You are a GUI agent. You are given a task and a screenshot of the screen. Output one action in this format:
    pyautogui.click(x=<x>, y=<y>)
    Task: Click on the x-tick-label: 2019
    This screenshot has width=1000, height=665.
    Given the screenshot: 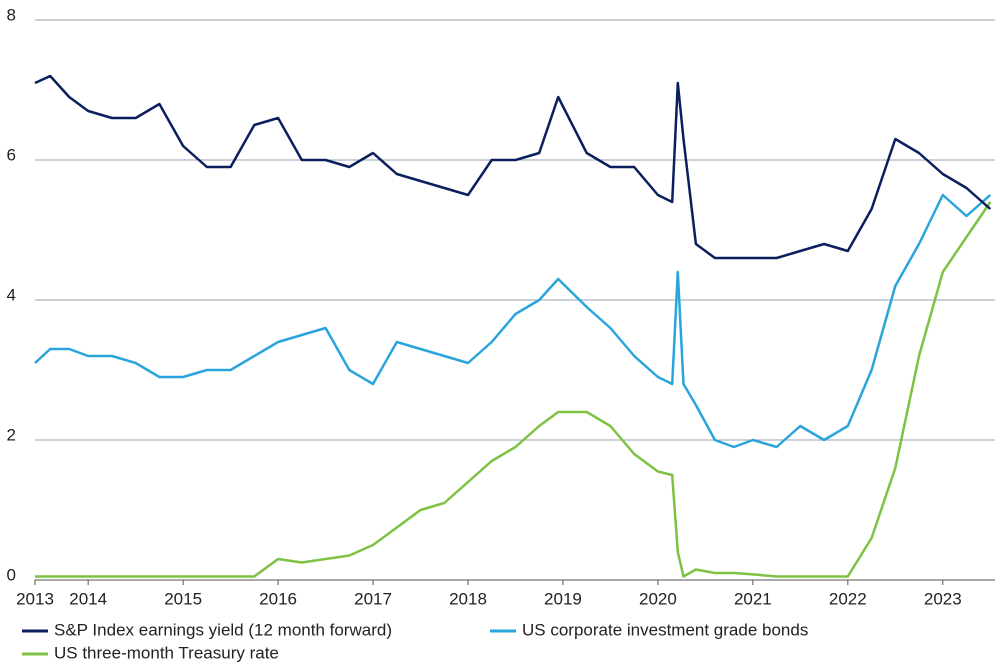 What is the action you would take?
    pyautogui.click(x=563, y=598)
    